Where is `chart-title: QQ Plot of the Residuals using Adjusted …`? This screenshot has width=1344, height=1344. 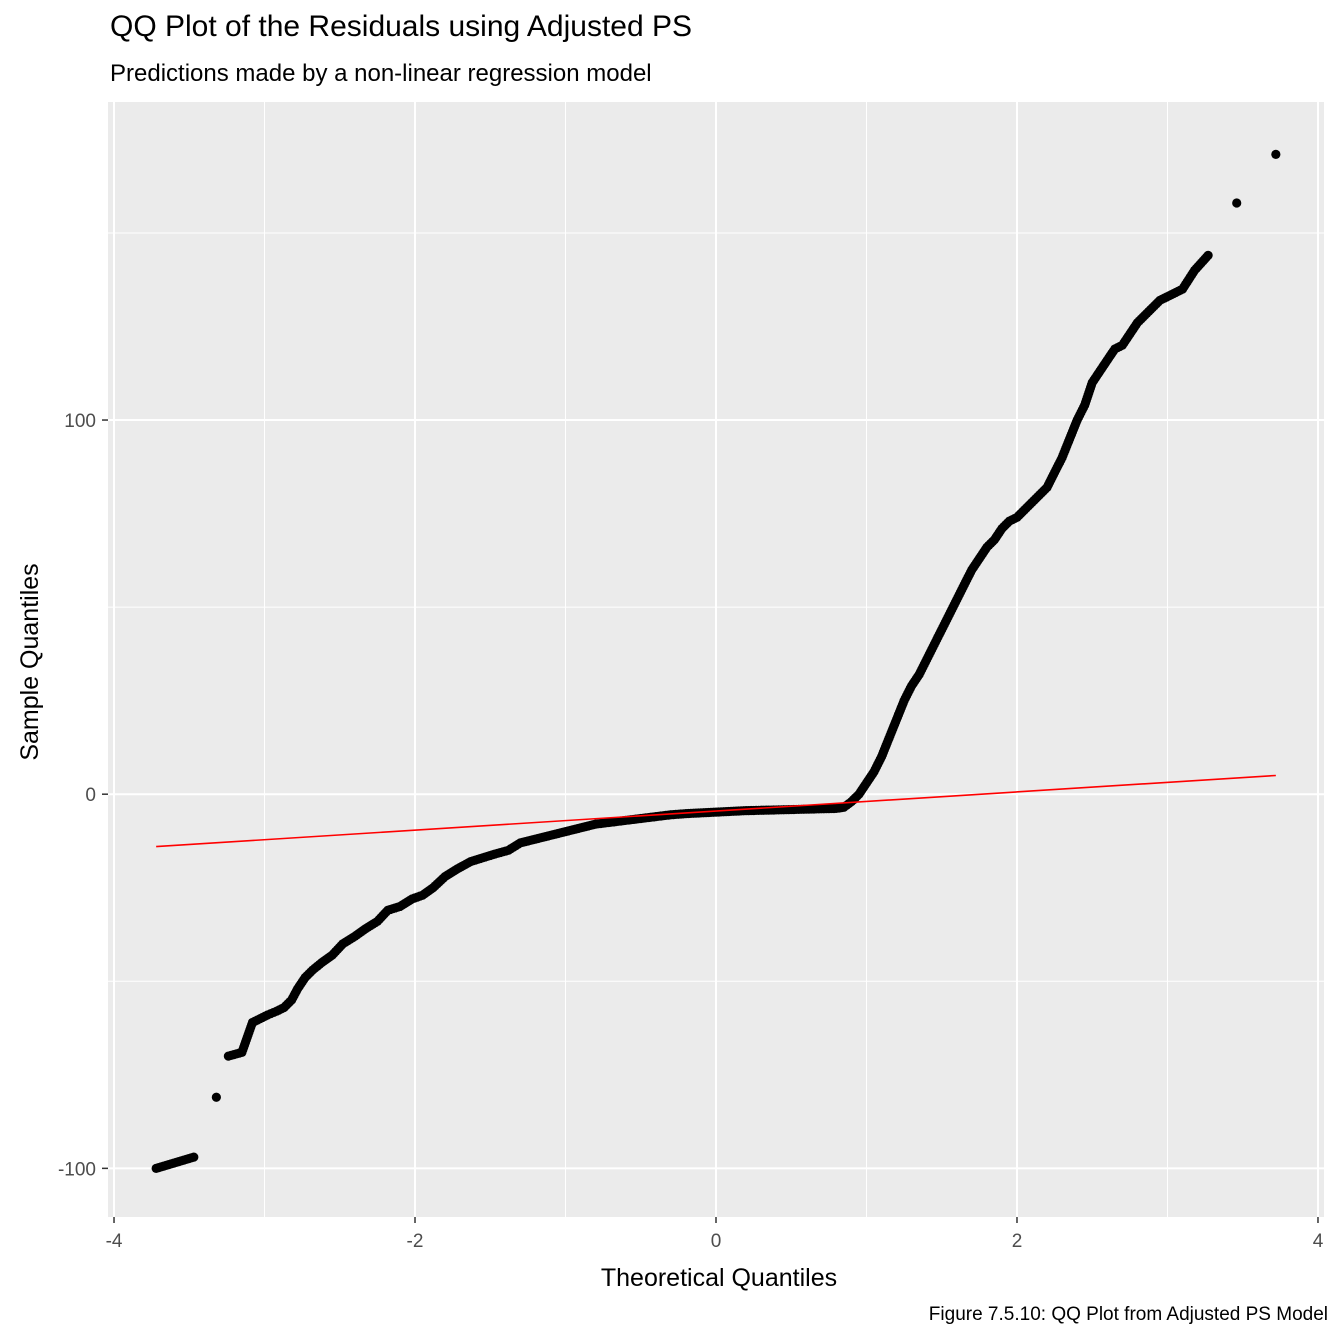
chart-title: QQ Plot of the Residuals using Adjusted … is located at coordinates (401, 26).